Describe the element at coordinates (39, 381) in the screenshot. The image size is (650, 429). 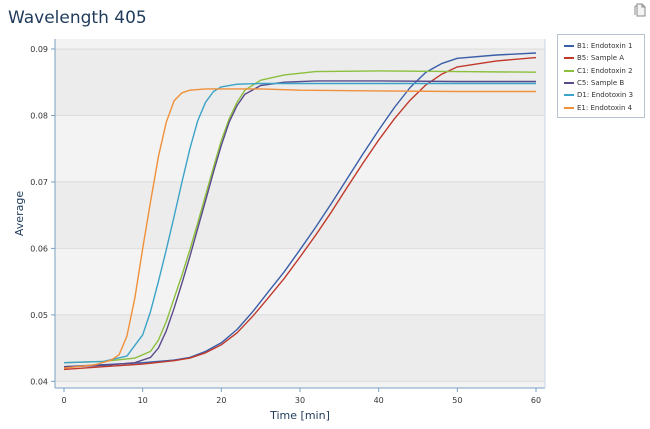
I see `y-tick-label: 0.04` at that location.